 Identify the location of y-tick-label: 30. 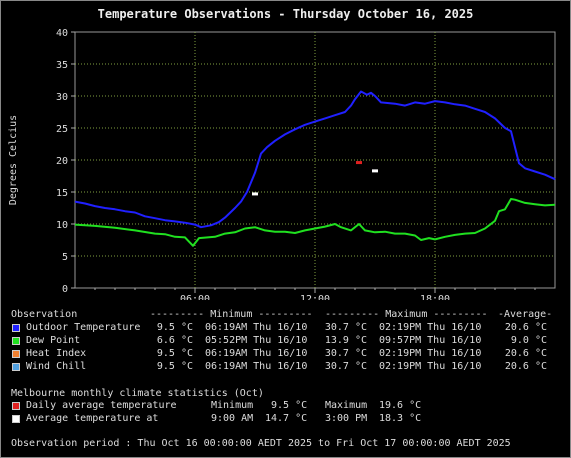
(62, 97).